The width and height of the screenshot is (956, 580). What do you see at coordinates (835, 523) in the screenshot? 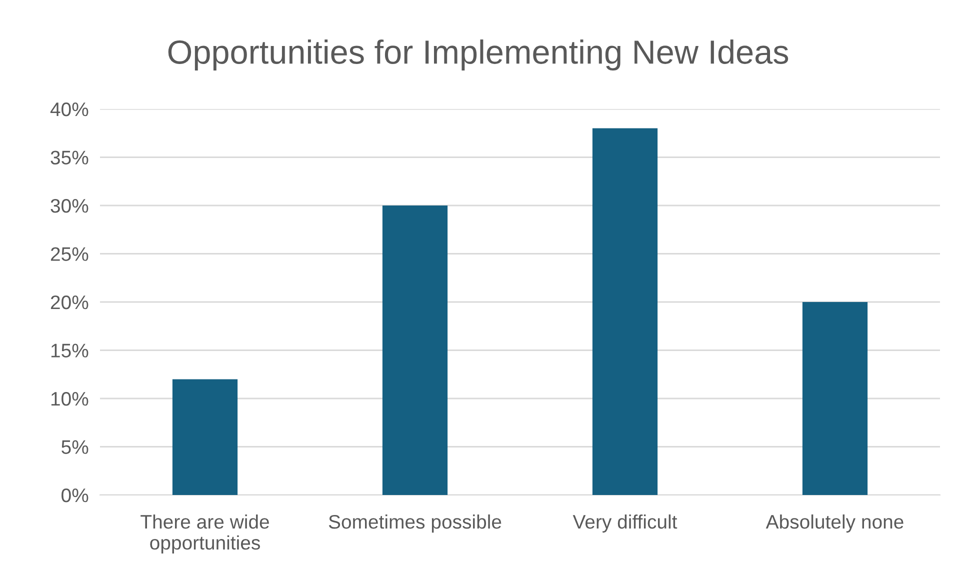
I see `x-tick-label: Absolutely none` at bounding box center [835, 523].